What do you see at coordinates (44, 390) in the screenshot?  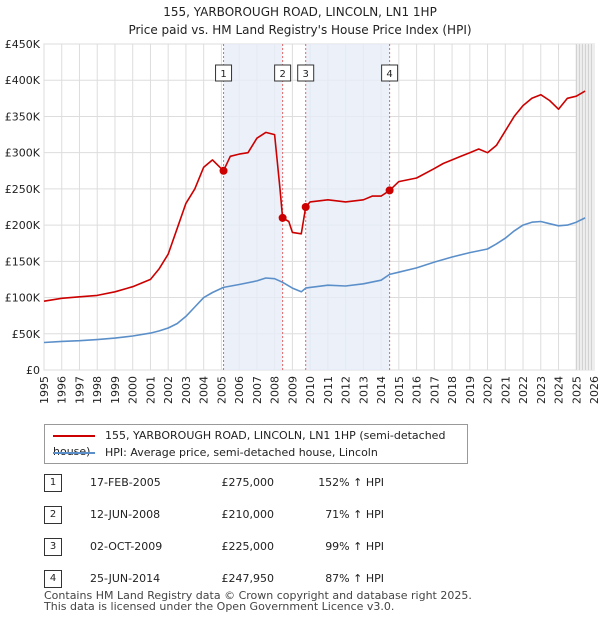 I see `x-tick-label: 1995` at bounding box center [44, 390].